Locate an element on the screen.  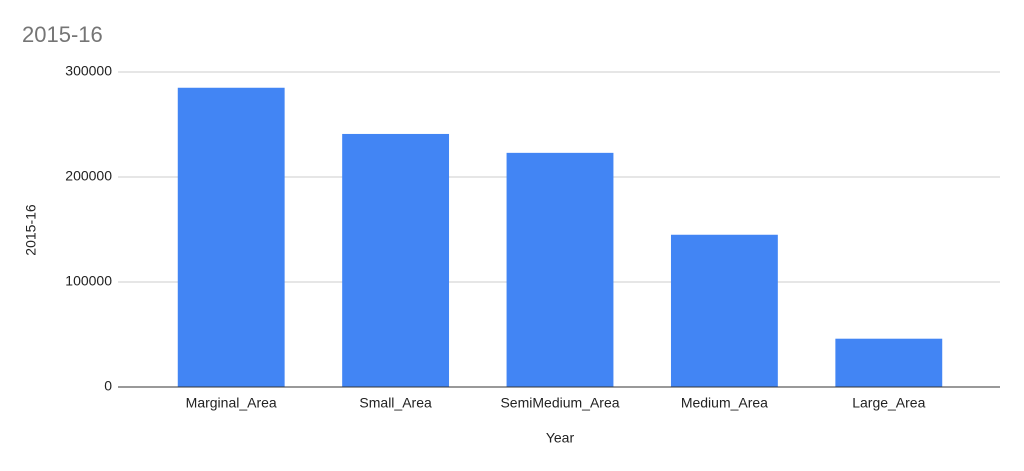
x-tick-label: Marginal_Area is located at coordinates (231, 403).